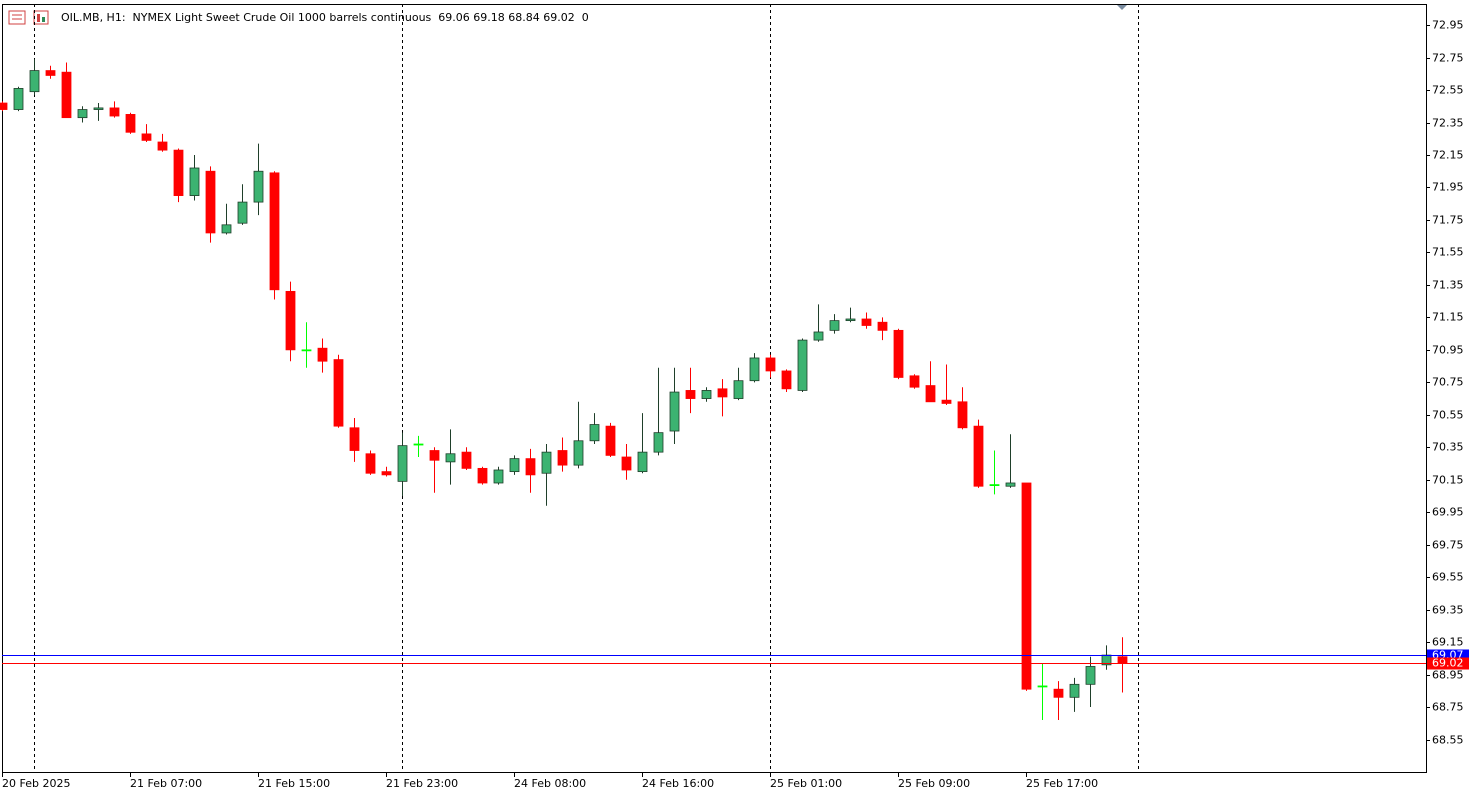 The width and height of the screenshot is (1484, 793). Describe the element at coordinates (1122, 7) in the screenshot. I see `shift-marker` at that location.